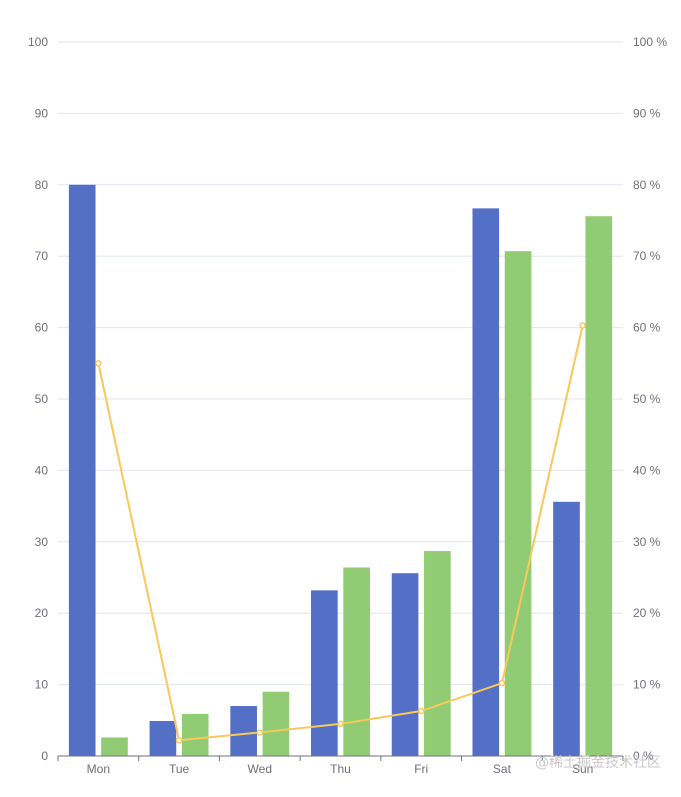 The height and width of the screenshot is (797, 681). What do you see at coordinates (421, 769) in the screenshot?
I see `x-tick-label: Fri` at bounding box center [421, 769].